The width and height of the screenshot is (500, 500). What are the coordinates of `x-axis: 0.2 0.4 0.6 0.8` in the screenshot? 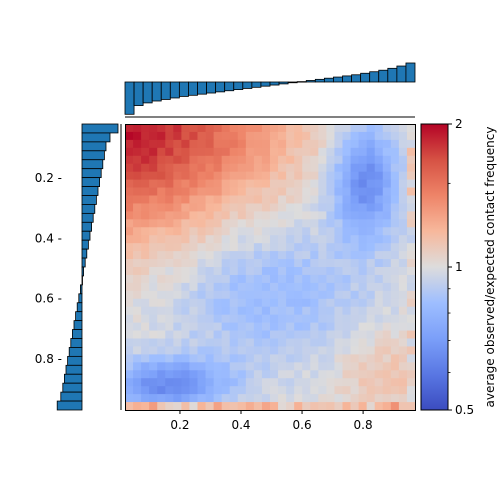 It's located at (271, 421).